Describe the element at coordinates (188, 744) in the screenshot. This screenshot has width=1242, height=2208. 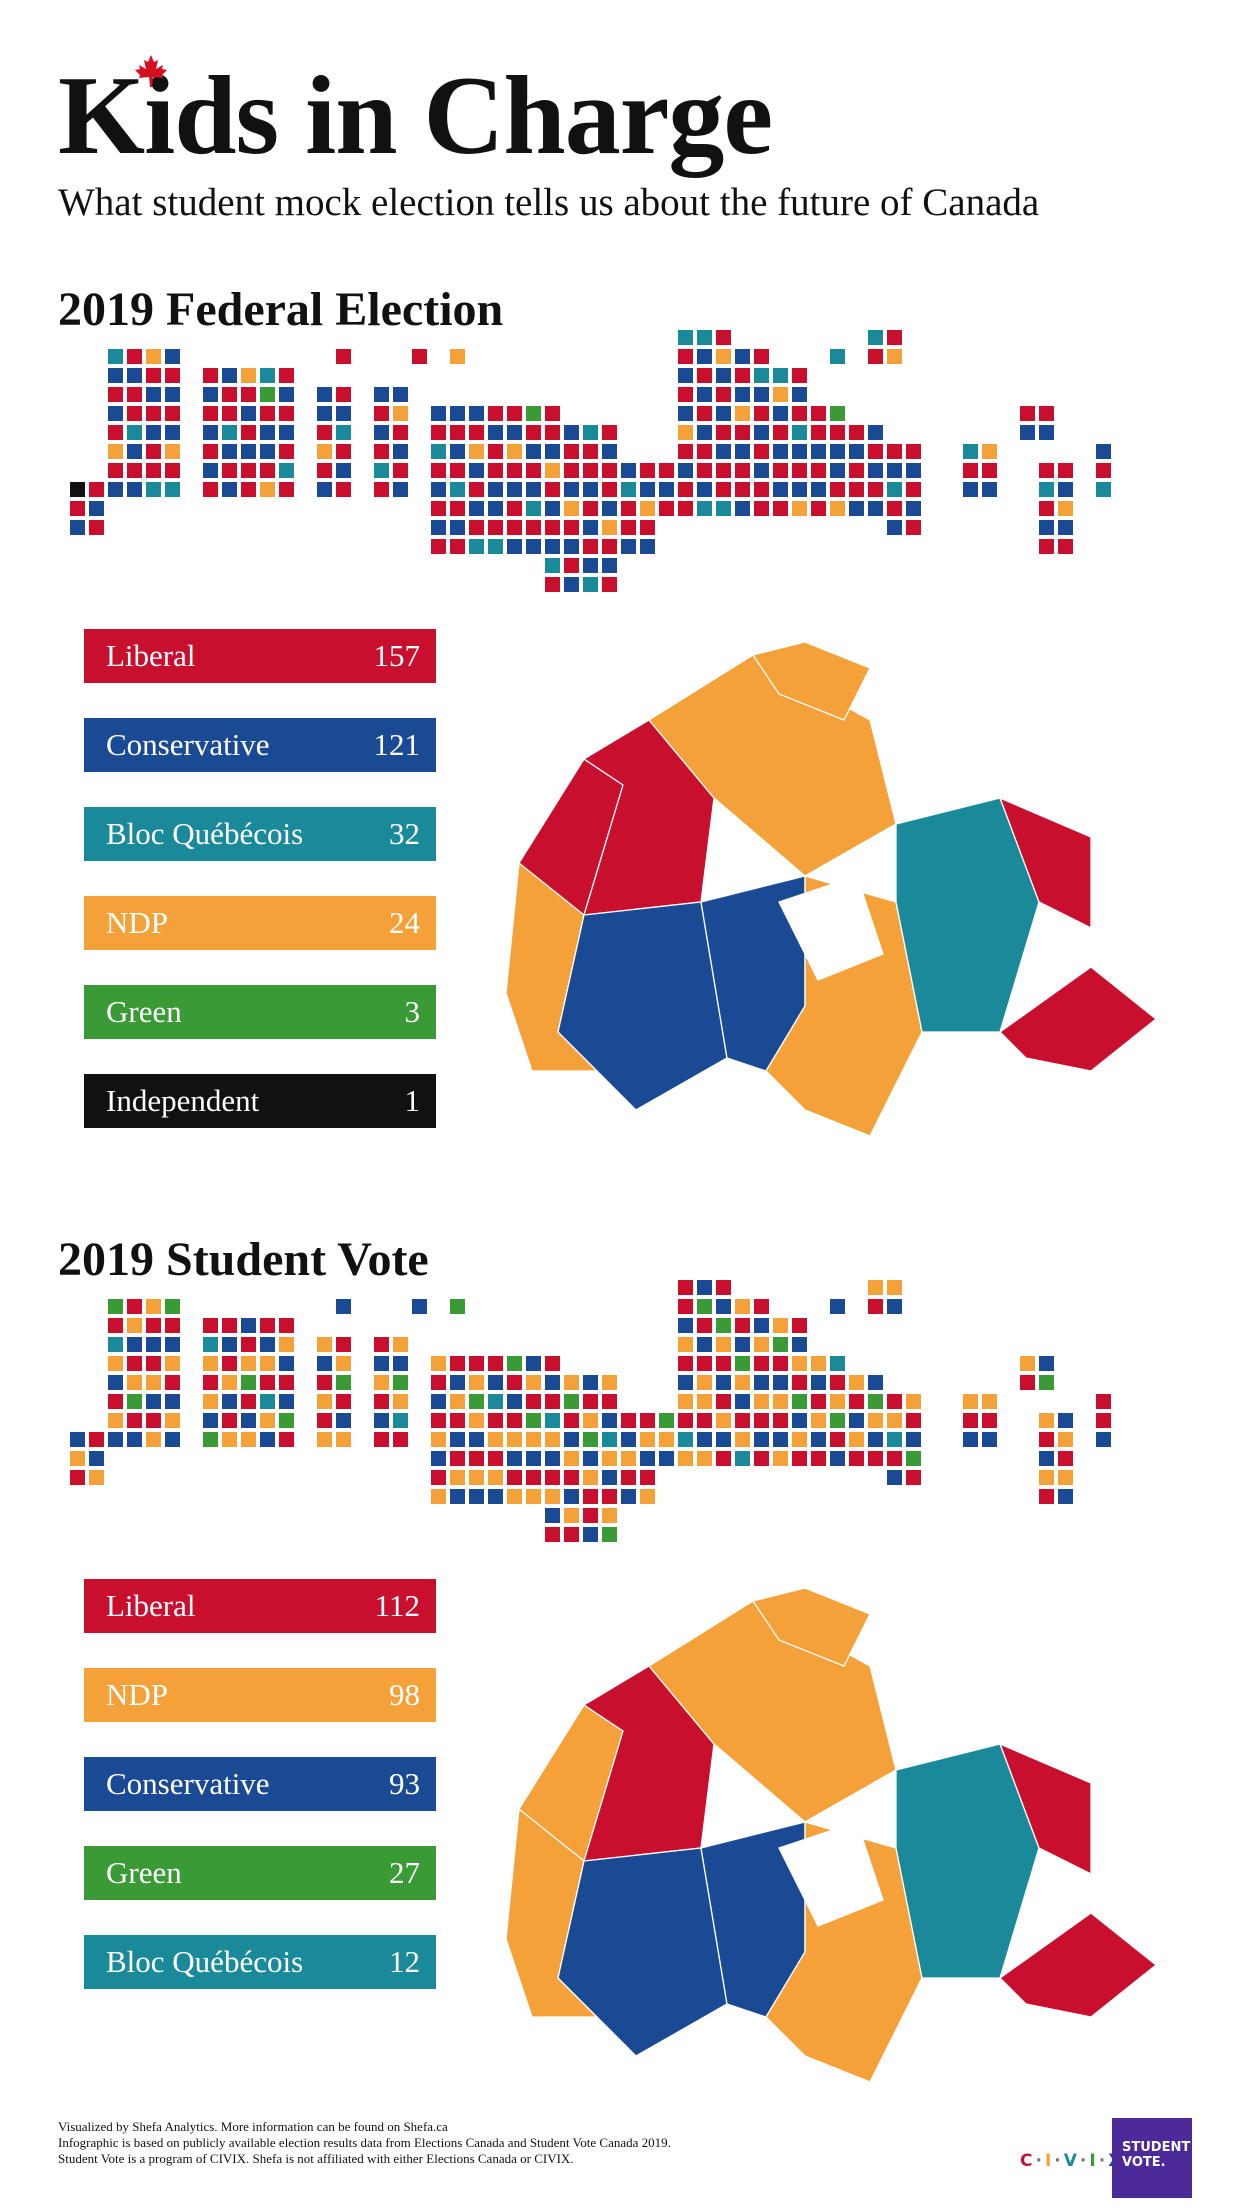
I see `legend-party-label: Conservative` at that location.